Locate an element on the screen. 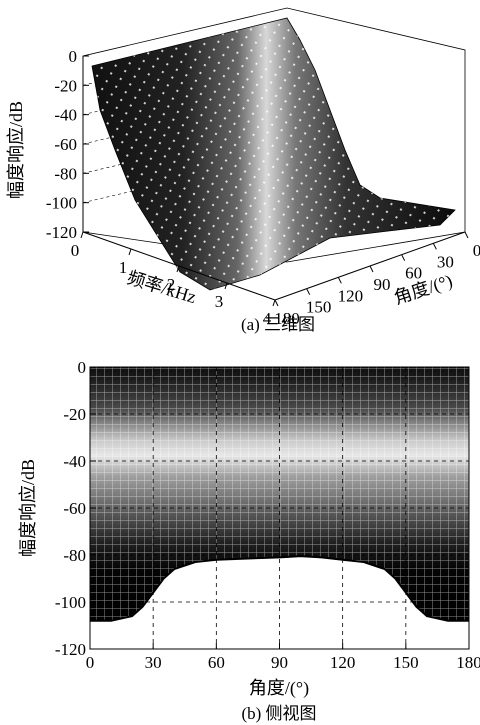  chart-a-x-tick-label: 3 is located at coordinates (219, 301).